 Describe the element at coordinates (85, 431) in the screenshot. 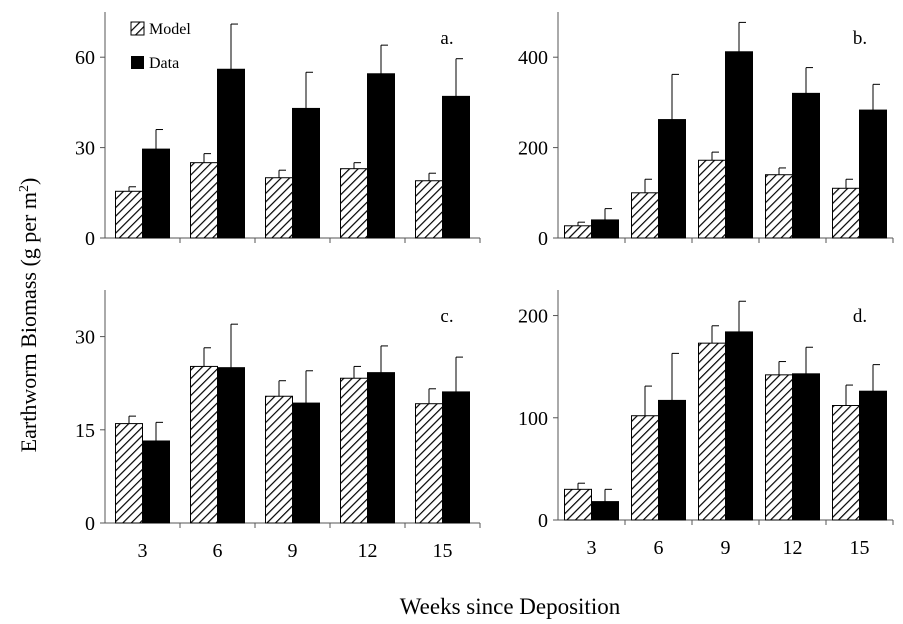

I see `y-tick-label: 15` at that location.